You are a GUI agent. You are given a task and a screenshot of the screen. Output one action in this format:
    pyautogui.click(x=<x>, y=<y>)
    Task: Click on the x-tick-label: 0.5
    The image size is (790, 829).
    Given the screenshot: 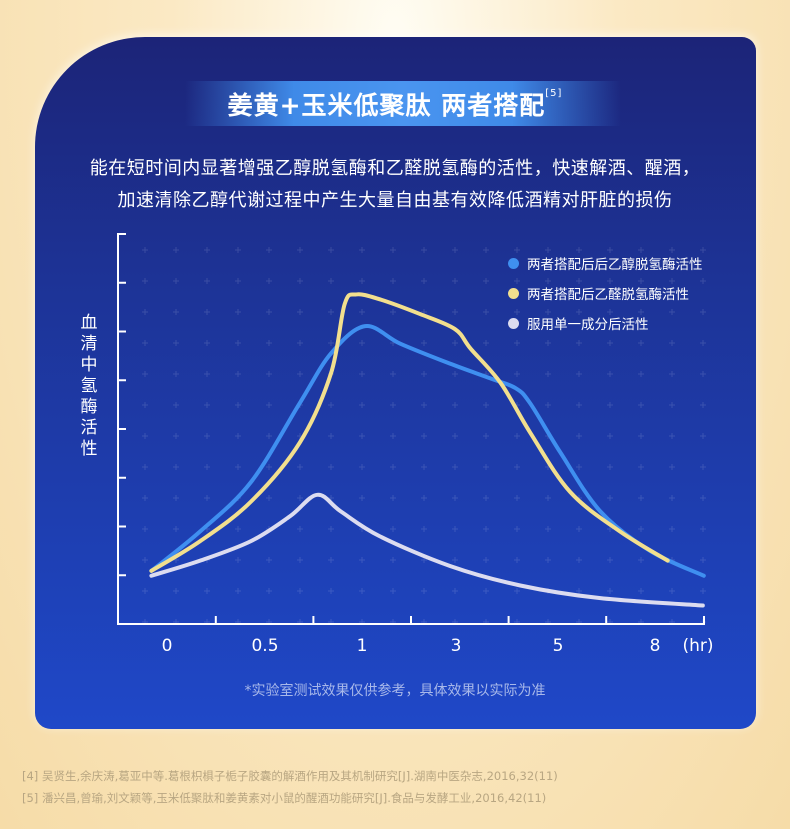 What is the action you would take?
    pyautogui.click(x=265, y=646)
    